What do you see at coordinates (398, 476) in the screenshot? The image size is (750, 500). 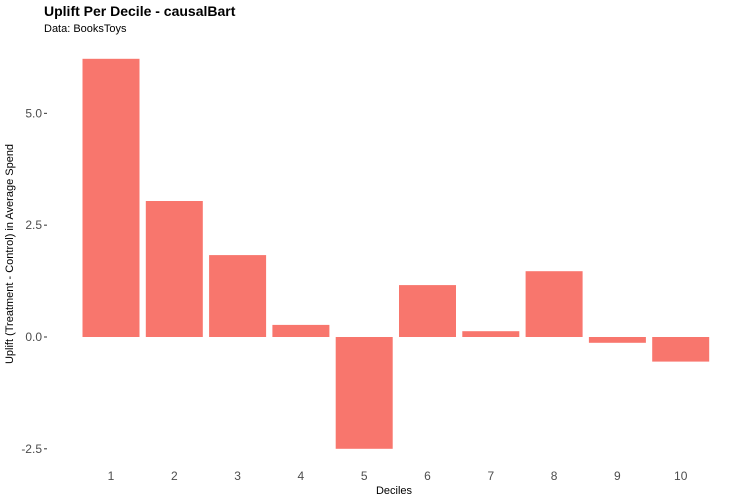 I see `x-axis: 1 2 3 4 5 6 7 8 9 10` at bounding box center [398, 476].